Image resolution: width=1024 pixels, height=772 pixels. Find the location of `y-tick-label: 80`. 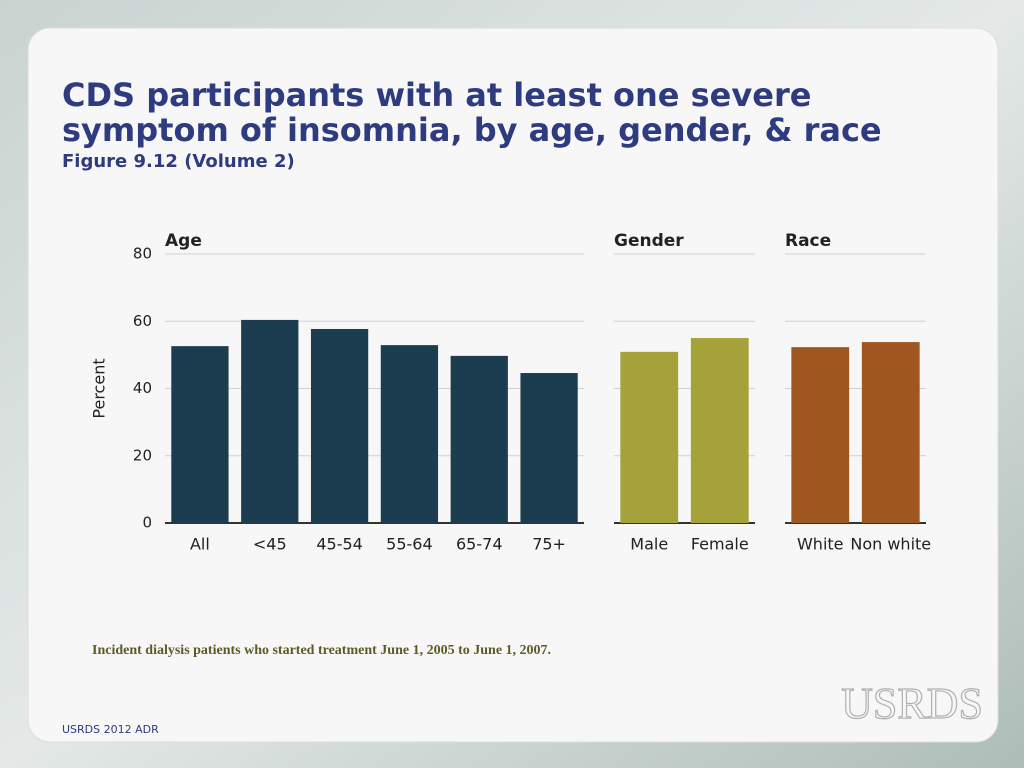

y-tick-label: 80 is located at coordinates (142, 254).